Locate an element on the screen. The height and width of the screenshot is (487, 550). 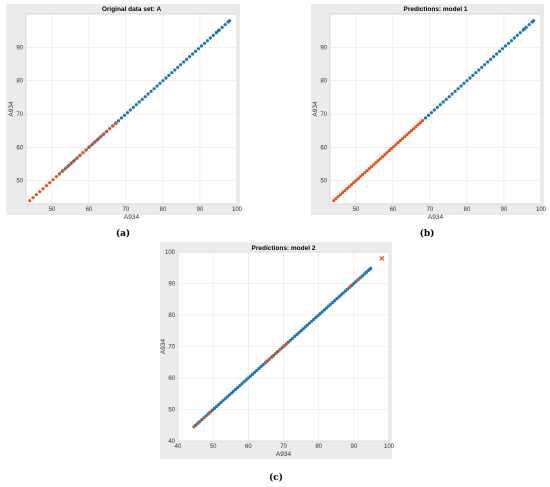
y-axis-label: A934 is located at coordinates (315, 109).